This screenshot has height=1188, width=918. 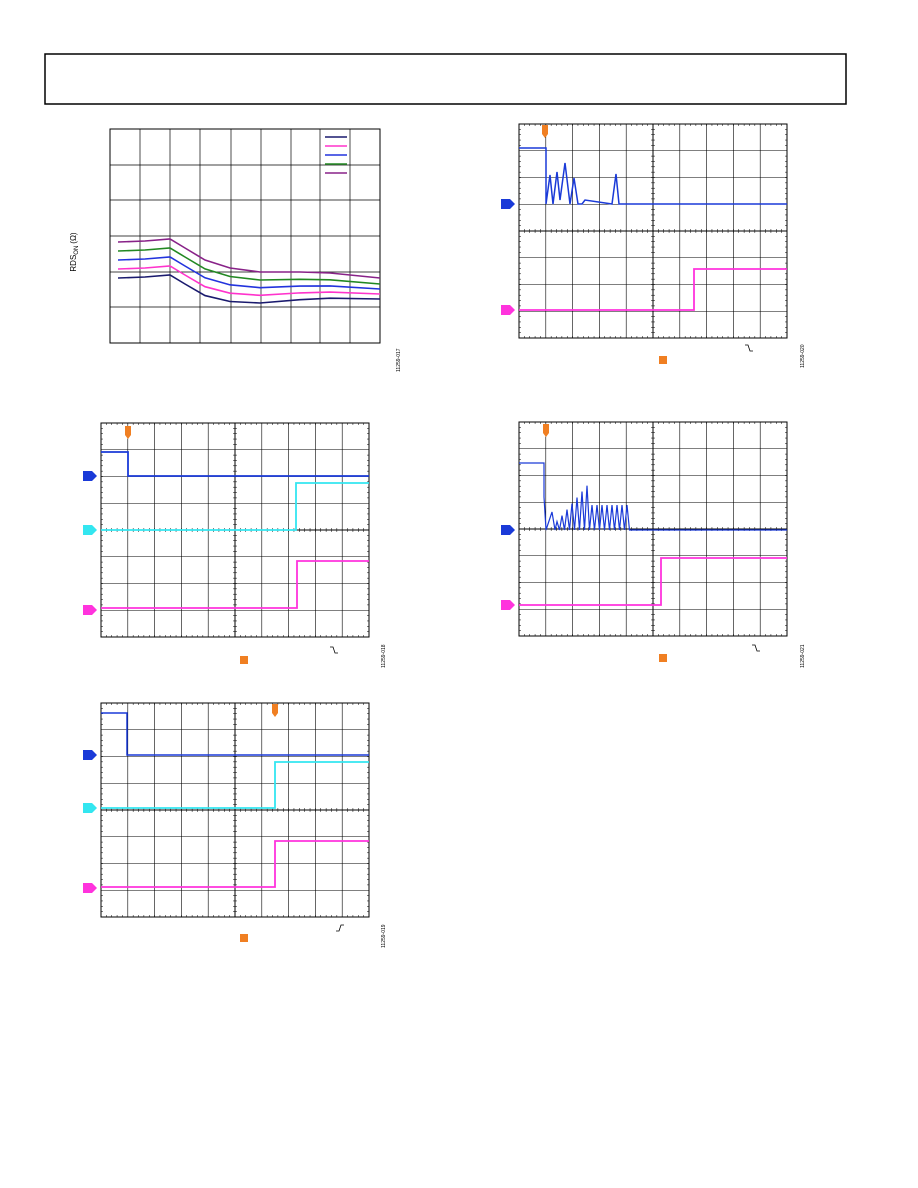 What do you see at coordinates (73, 263) in the screenshot?
I see `label-main: RDS` at bounding box center [73, 263].